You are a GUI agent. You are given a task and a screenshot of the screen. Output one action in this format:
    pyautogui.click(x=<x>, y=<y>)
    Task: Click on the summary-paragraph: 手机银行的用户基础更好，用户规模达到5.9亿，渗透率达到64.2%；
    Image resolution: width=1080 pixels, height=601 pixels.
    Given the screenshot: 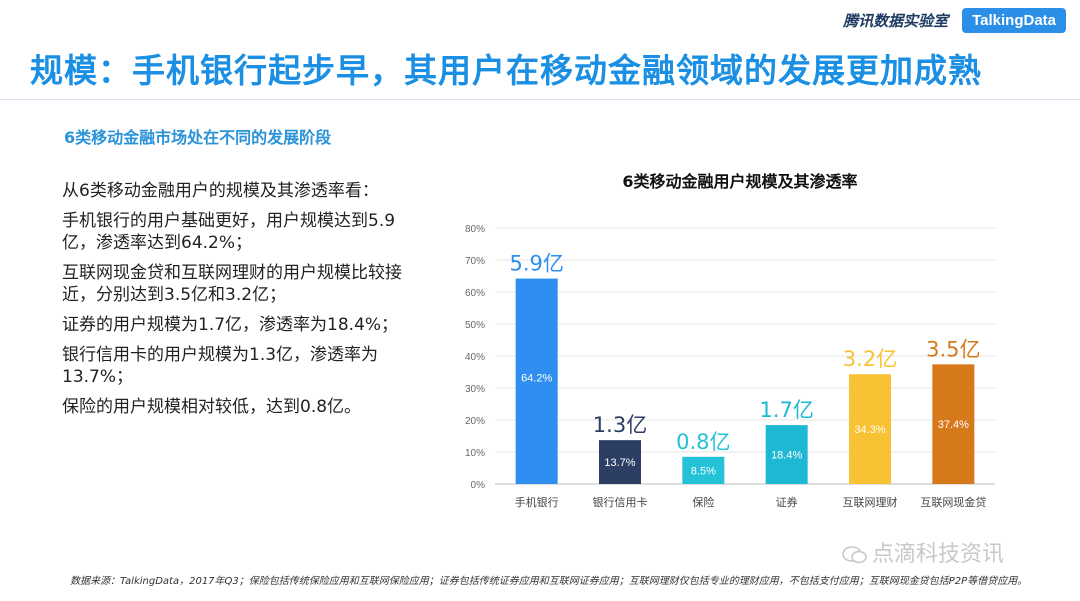 What is the action you would take?
    pyautogui.click(x=229, y=232)
    